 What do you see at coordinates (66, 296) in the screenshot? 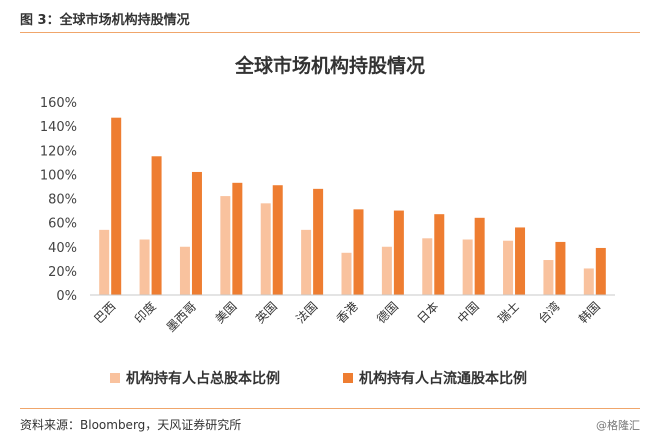
I see `y-tick-label: 0%` at bounding box center [66, 296].